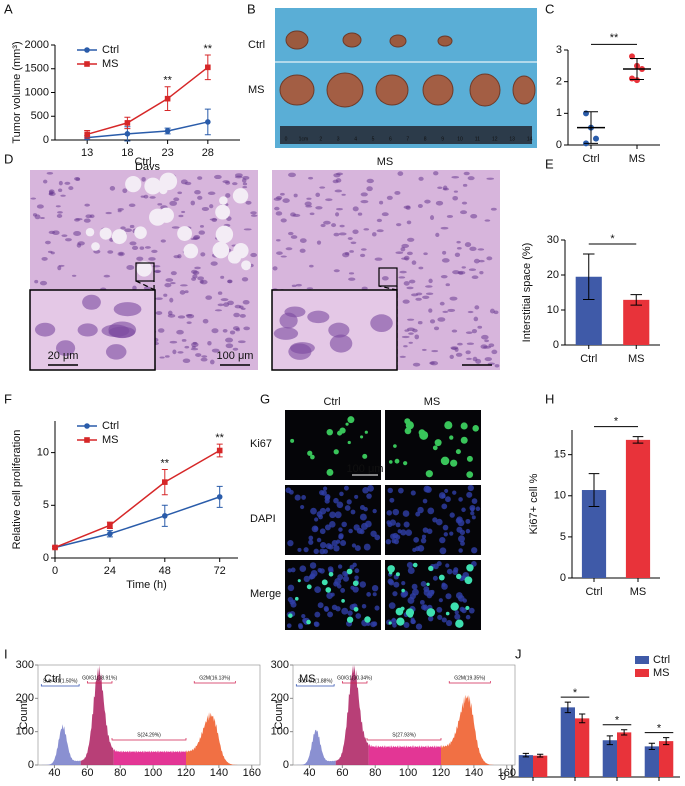 Image resolution: width=685 pixels, height=786 pixels. I want to click on column-label: Ctrl, so click(331, 402).